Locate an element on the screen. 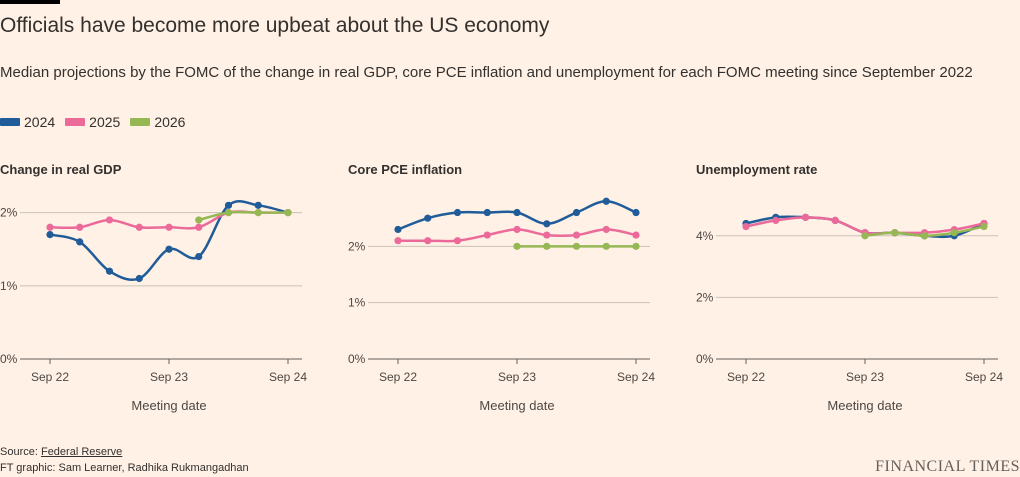  legend-swatch-2026 is located at coordinates (140, 122).